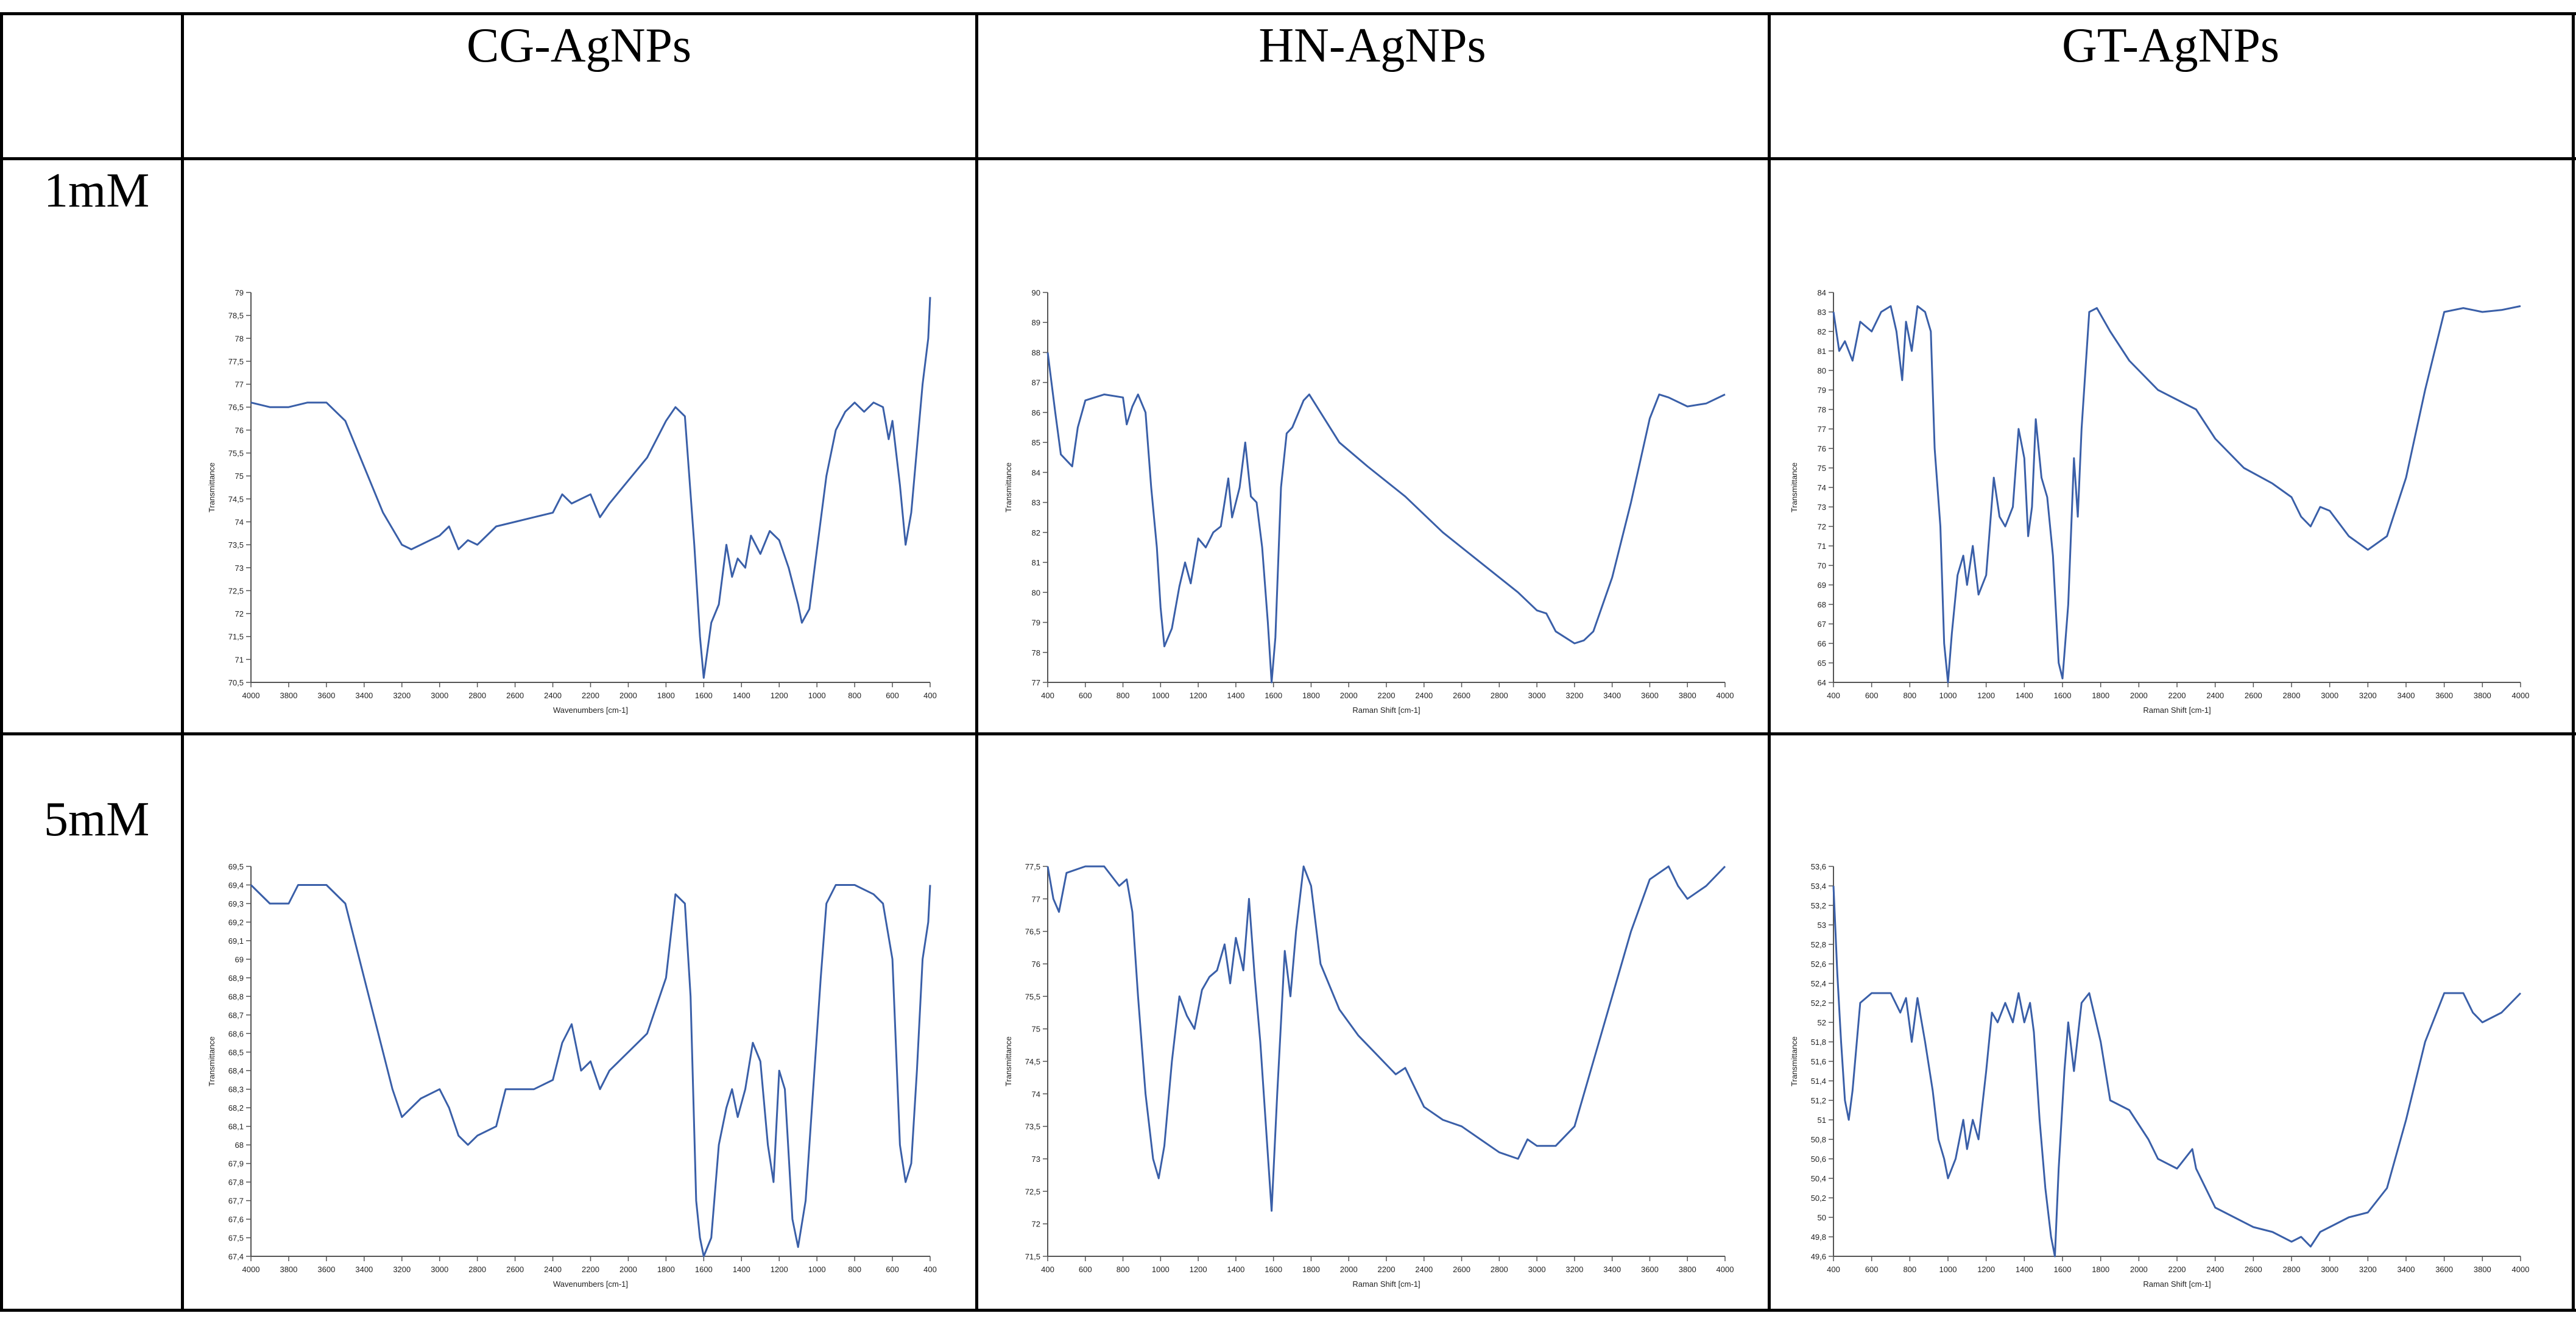  Describe the element at coordinates (1822, 546) in the screenshot. I see `y-tick-label: 71` at that location.